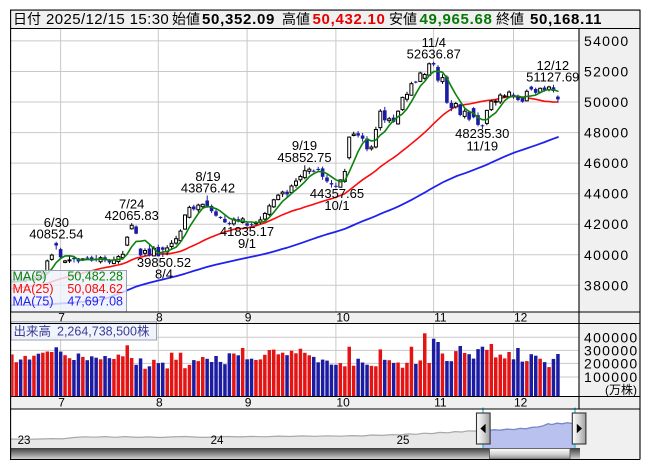  Describe the element at coordinates (247, 243) in the screenshot. I see `svg-text: 9/1` at that location.